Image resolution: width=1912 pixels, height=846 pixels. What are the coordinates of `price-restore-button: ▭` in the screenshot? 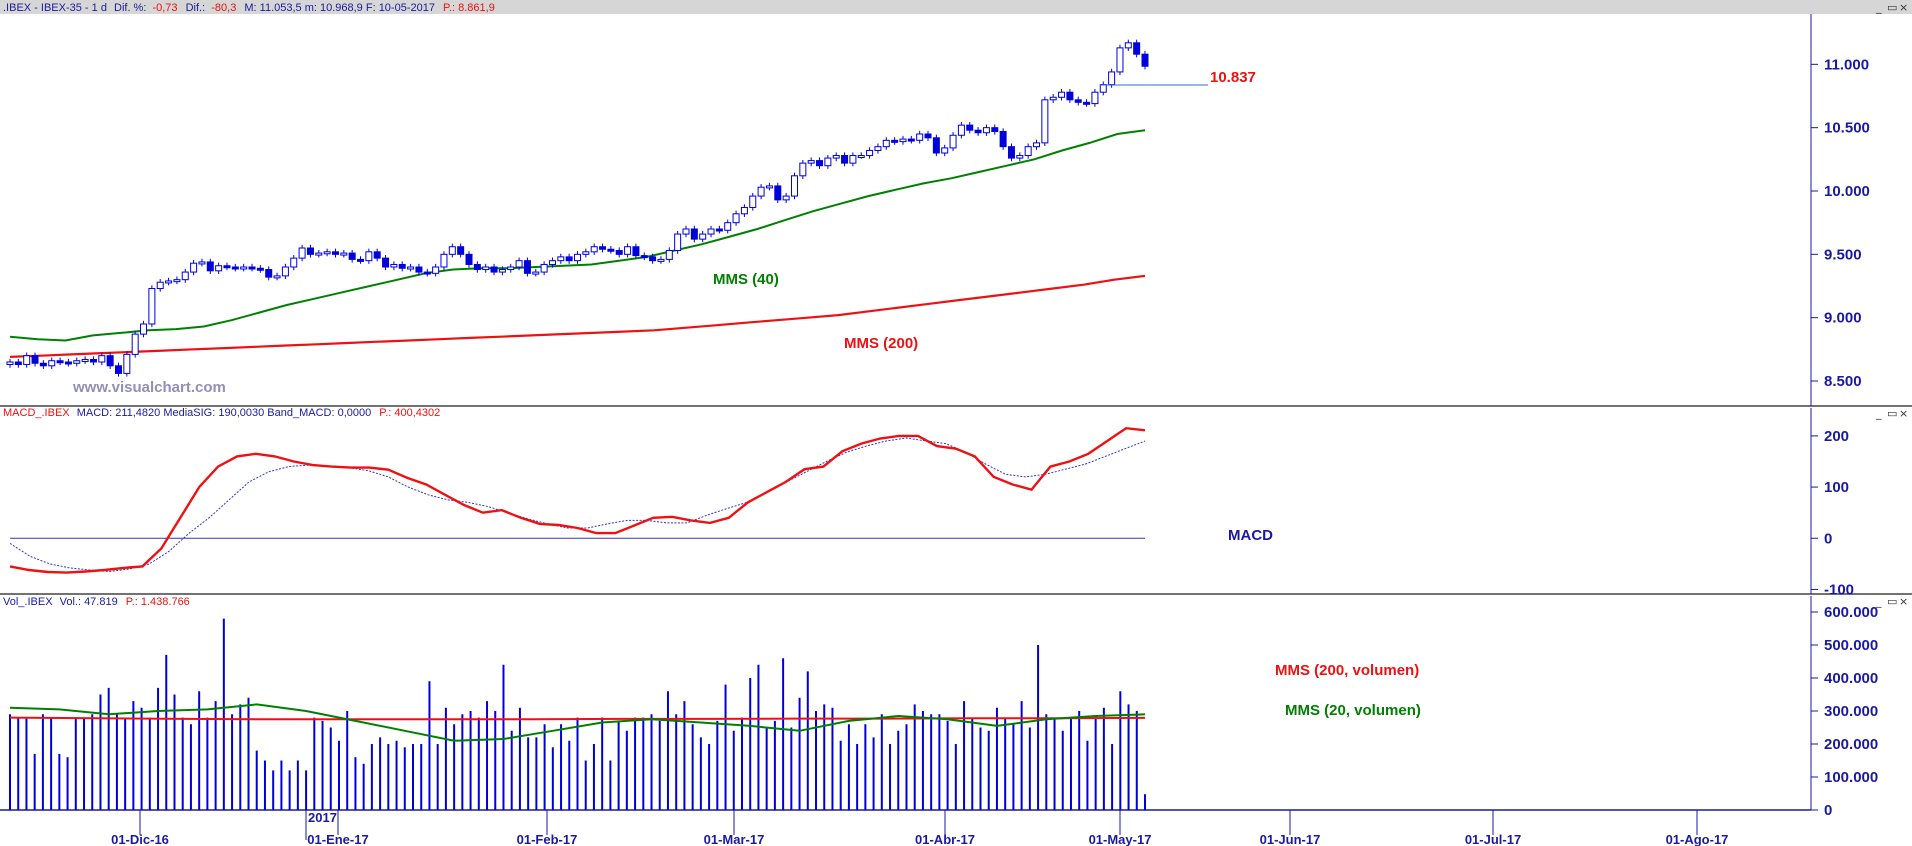 It's located at (1892, 7).